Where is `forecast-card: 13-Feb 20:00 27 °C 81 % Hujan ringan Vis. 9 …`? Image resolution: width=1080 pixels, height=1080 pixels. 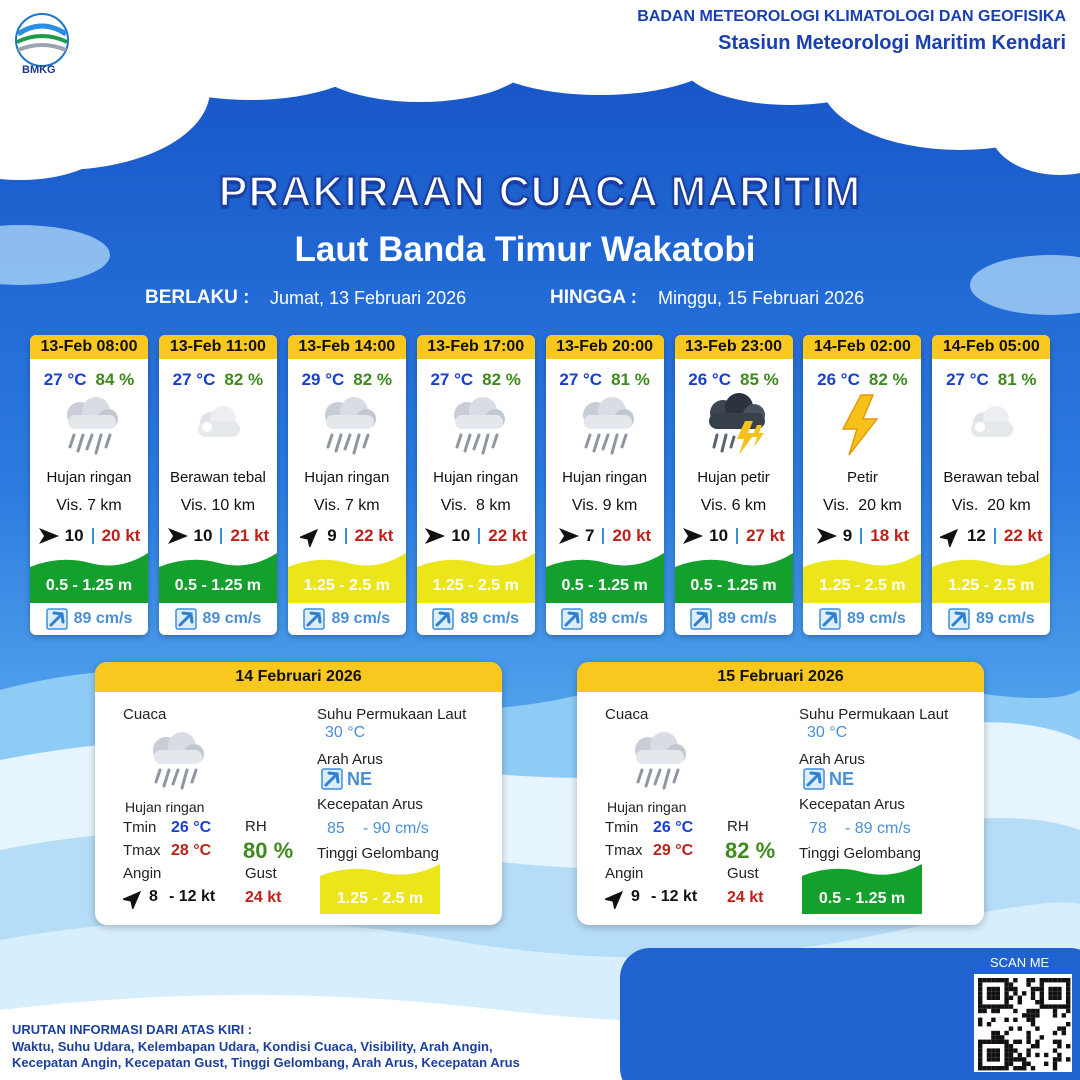
forecast-card: 13-Feb 20:00 27 °C 81 % Hujan ringan Vis. 9 … is located at coordinates (604, 485).